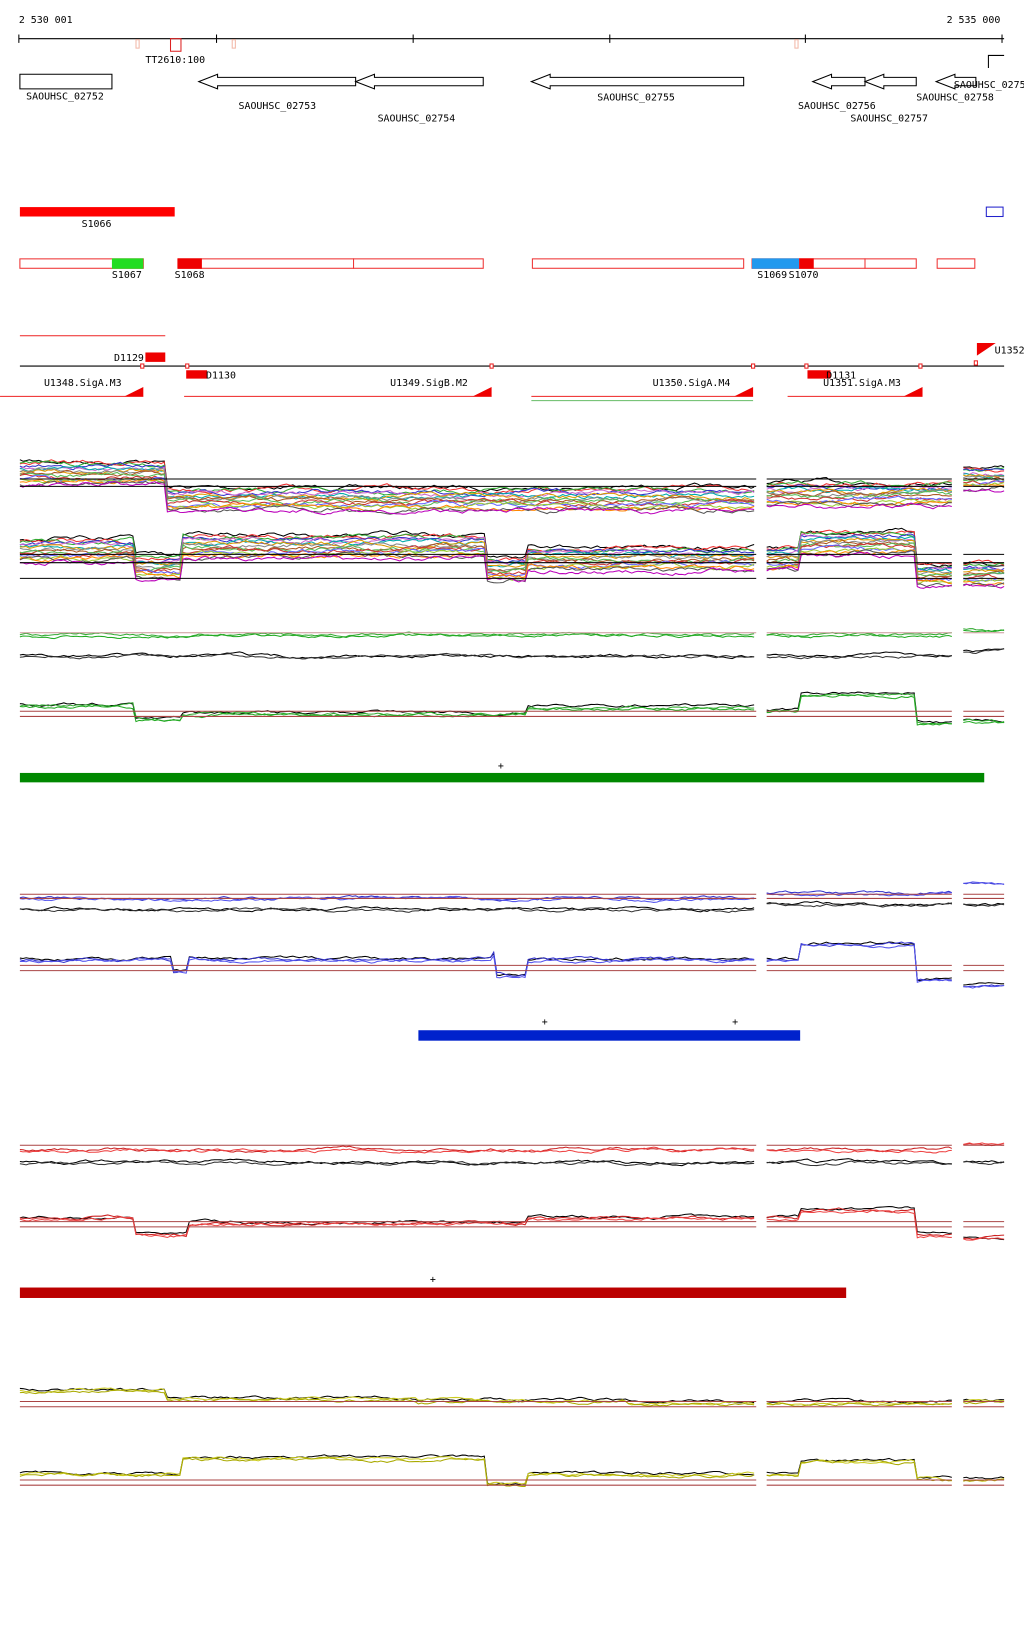 The height and width of the screenshot is (1640, 1024). Describe the element at coordinates (46, 20) in the screenshot. I see `ruler-start: 2 530 001` at that location.